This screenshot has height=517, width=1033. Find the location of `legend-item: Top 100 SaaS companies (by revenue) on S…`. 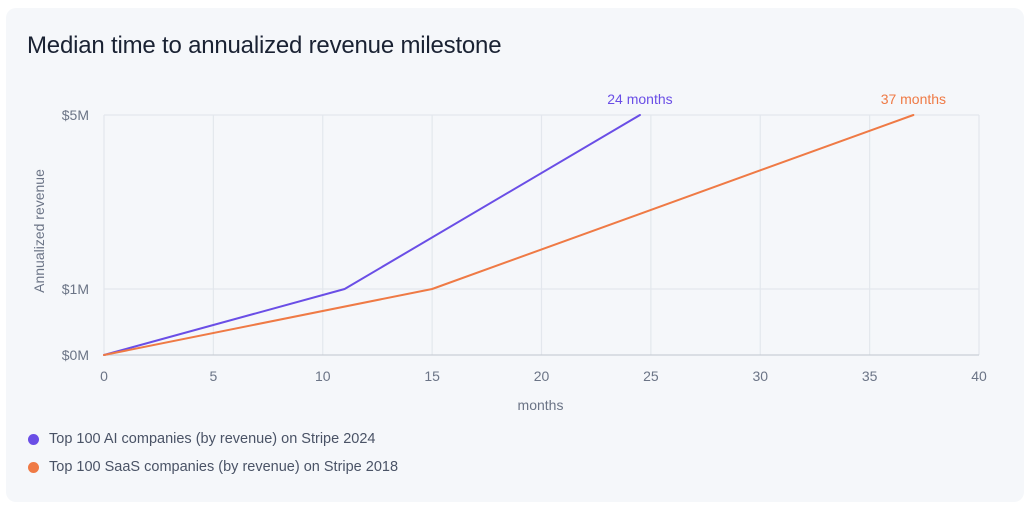

legend-item: Top 100 SaaS companies (by revenue) on S… is located at coordinates (213, 467).